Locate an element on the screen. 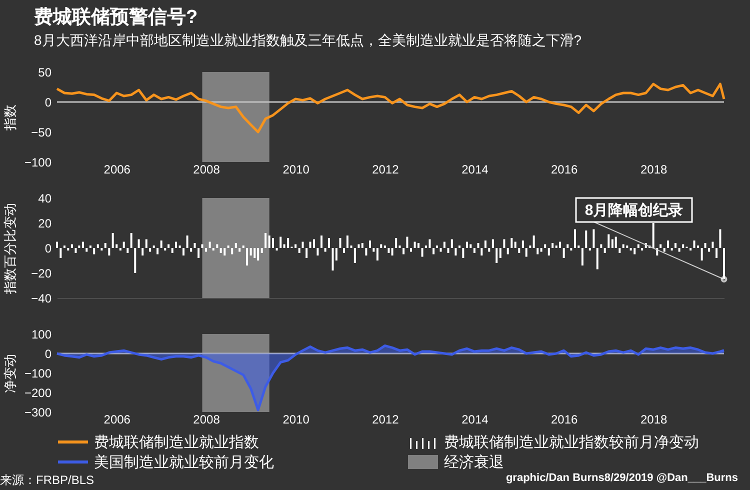 This screenshot has width=750, height=490. y-axis-title: 指数 is located at coordinates (10, 118).